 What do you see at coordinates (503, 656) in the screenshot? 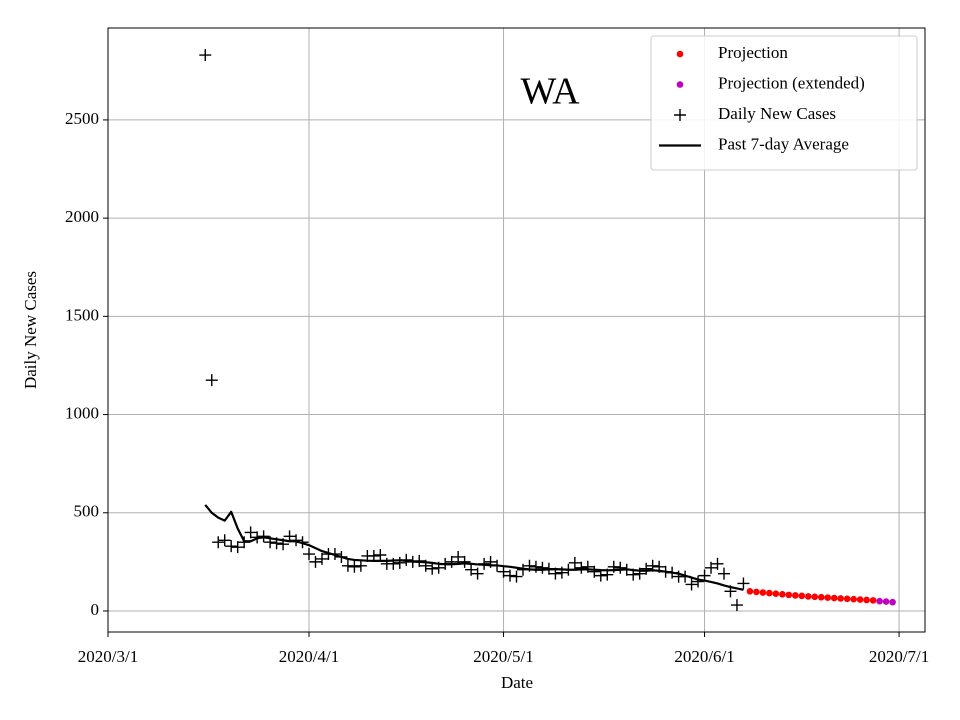
I see `x-tick-label: 2020/5/1` at bounding box center [503, 656].